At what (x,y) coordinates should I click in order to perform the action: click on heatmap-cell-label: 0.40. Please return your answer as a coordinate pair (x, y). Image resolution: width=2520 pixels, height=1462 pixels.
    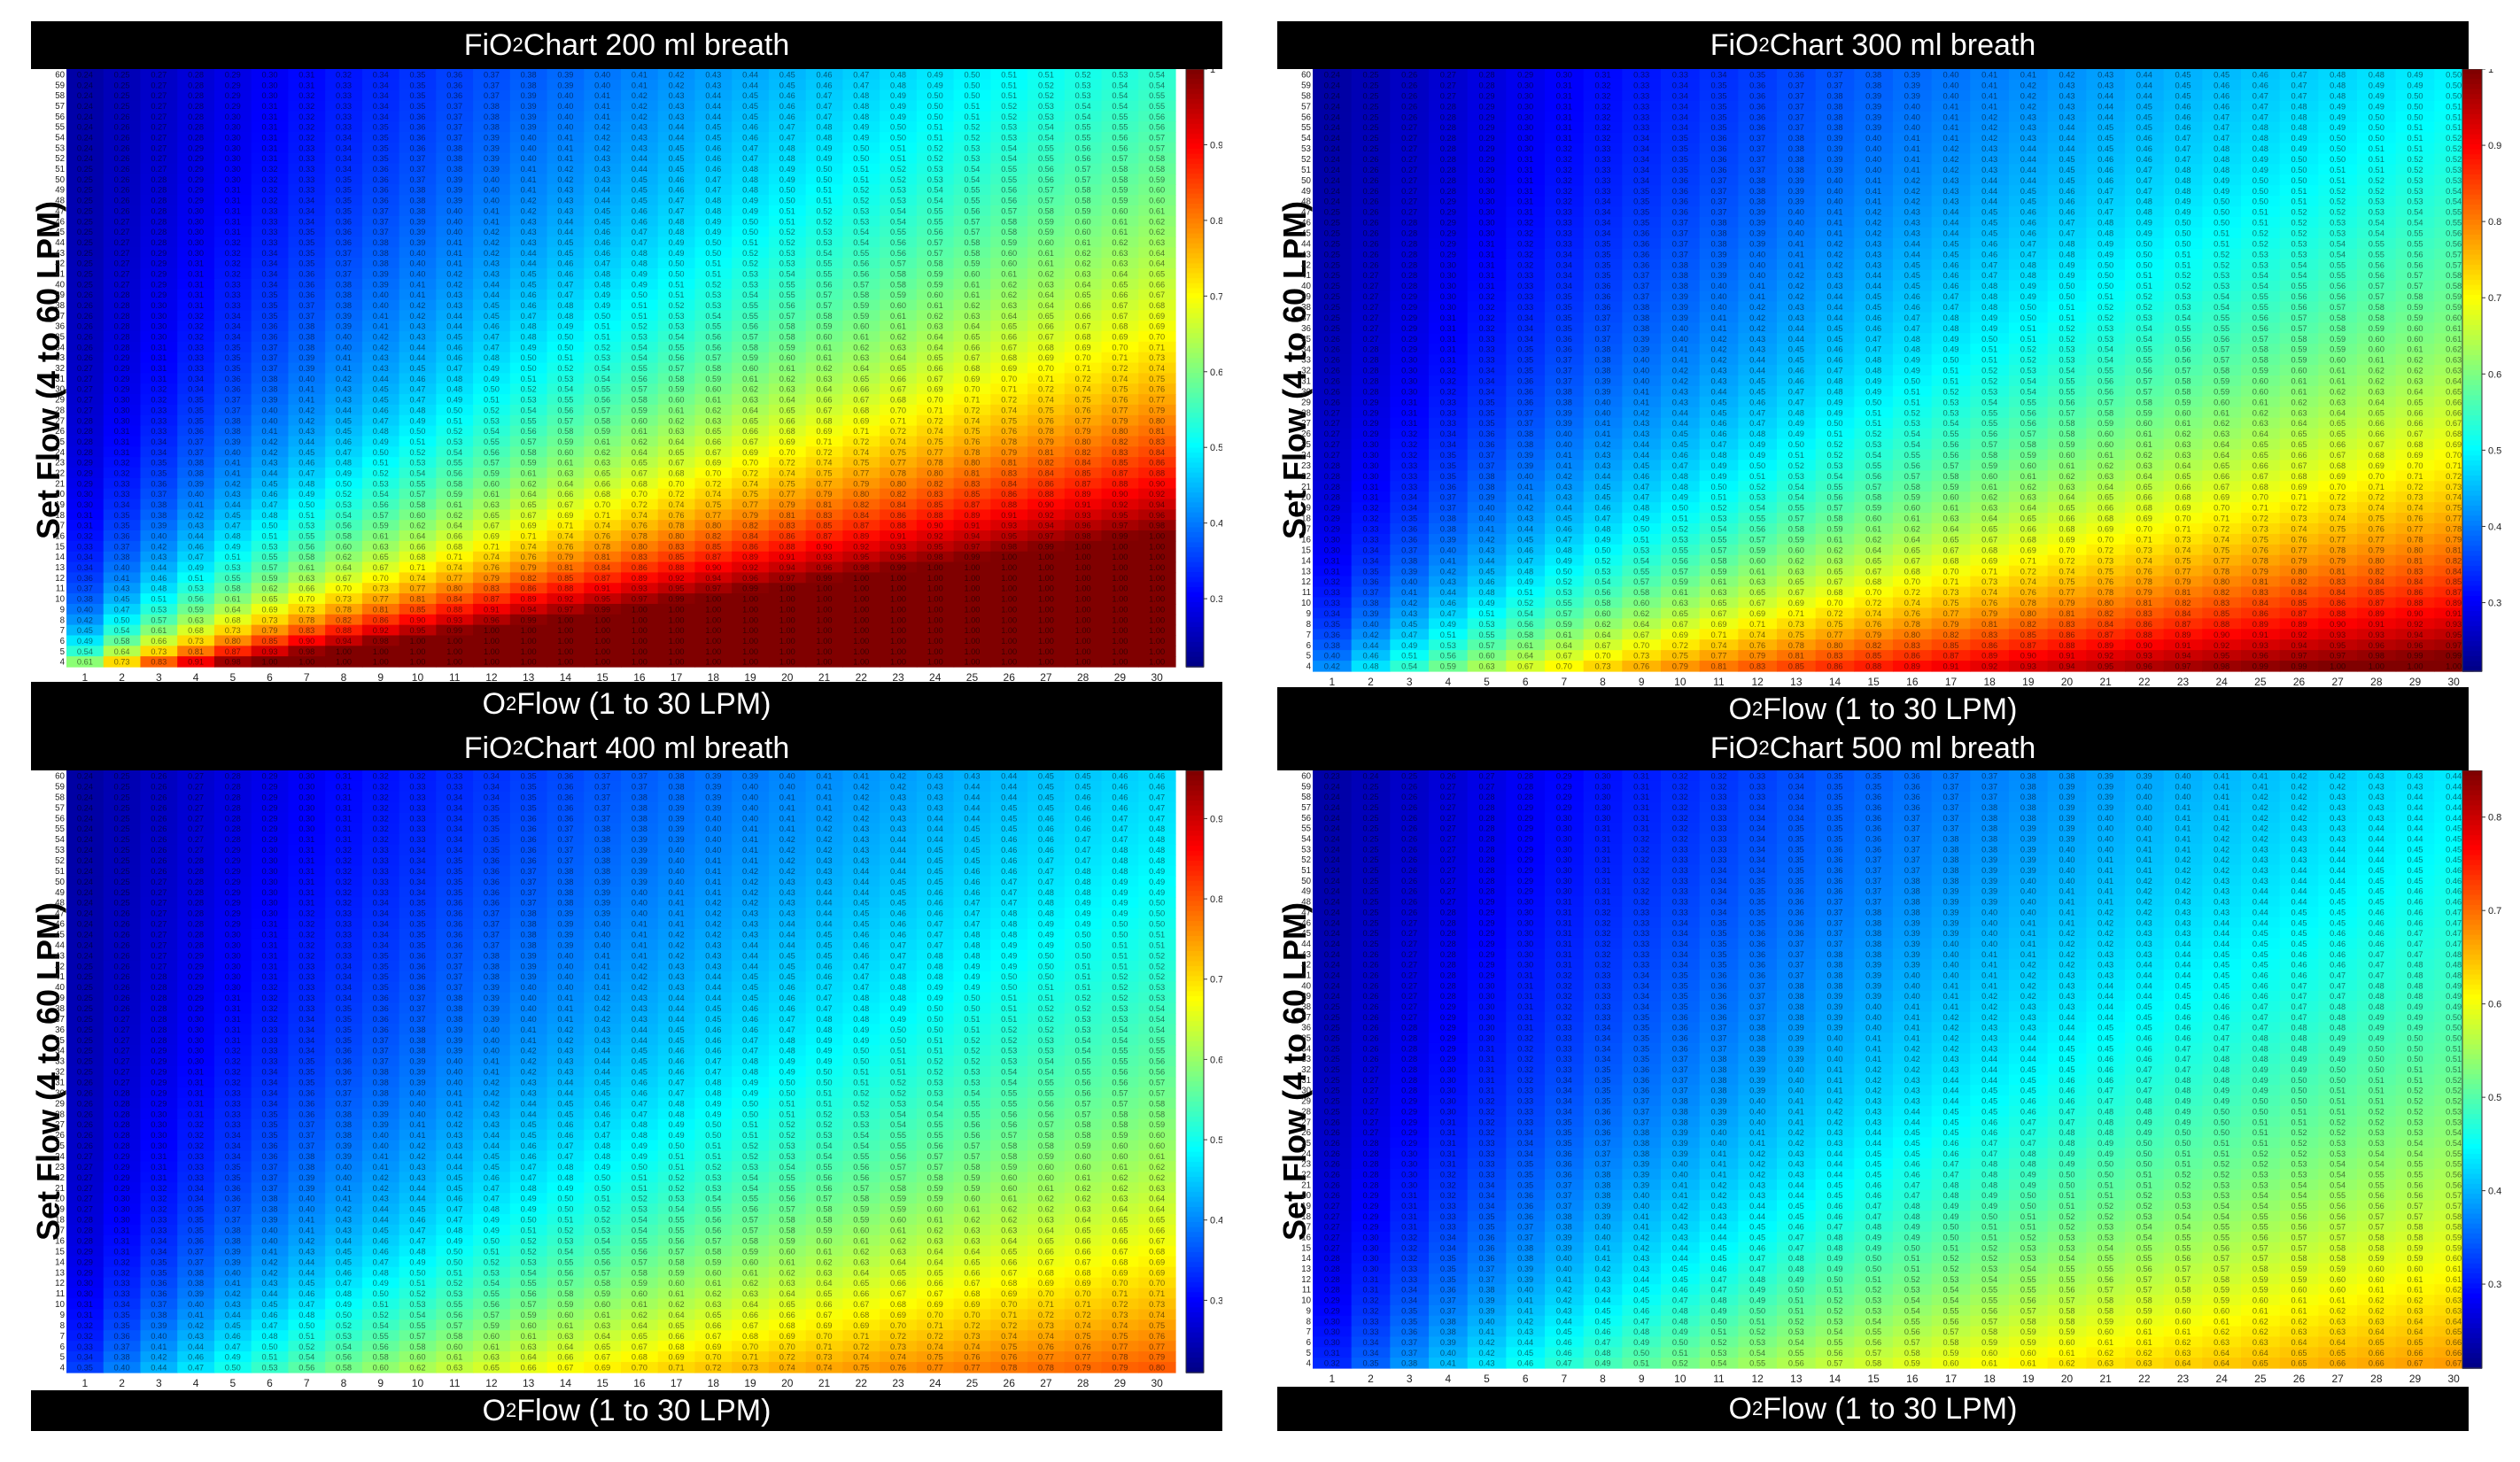
    Looking at the image, I should click on (565, 107).